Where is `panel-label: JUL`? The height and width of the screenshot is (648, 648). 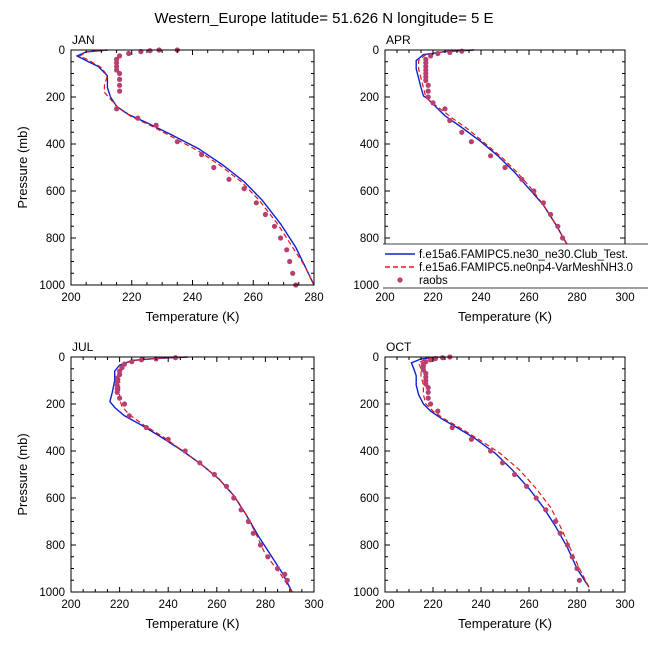 panel-label: JUL is located at coordinates (83, 347).